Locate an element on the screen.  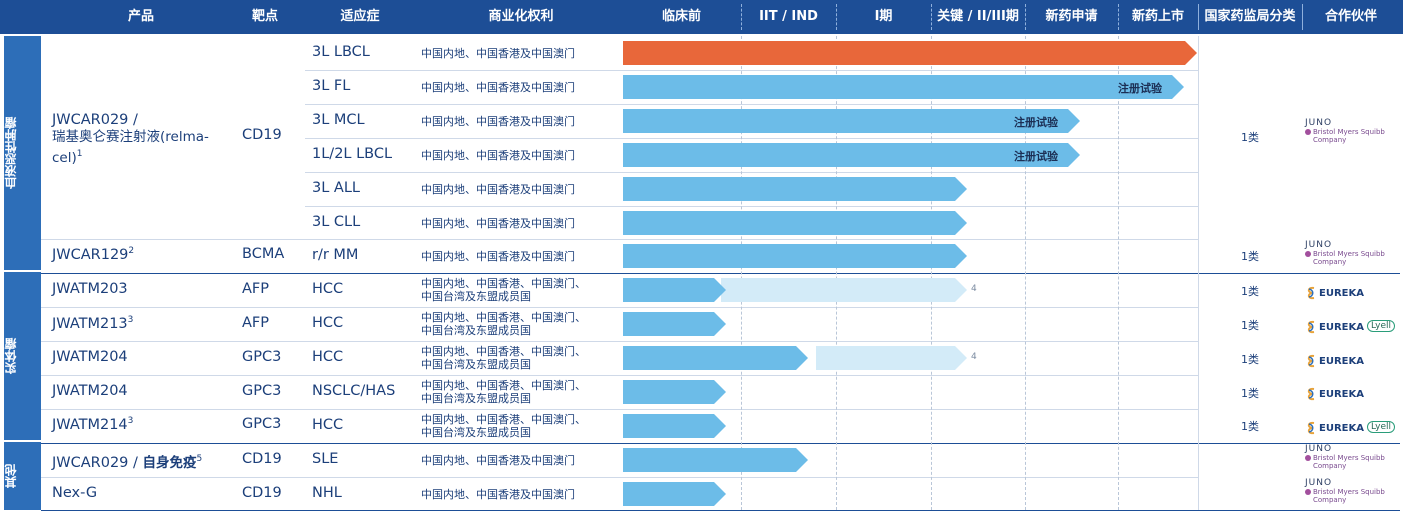
product-jwatm214: JWATM2143 is located at coordinates (92, 424).